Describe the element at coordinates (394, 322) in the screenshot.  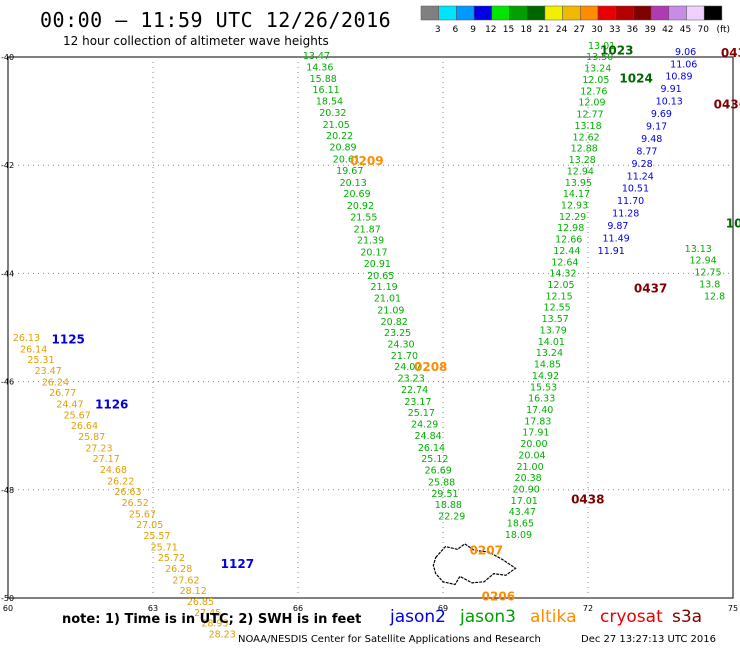
I see `wave-height-label: 20.82` at that location.